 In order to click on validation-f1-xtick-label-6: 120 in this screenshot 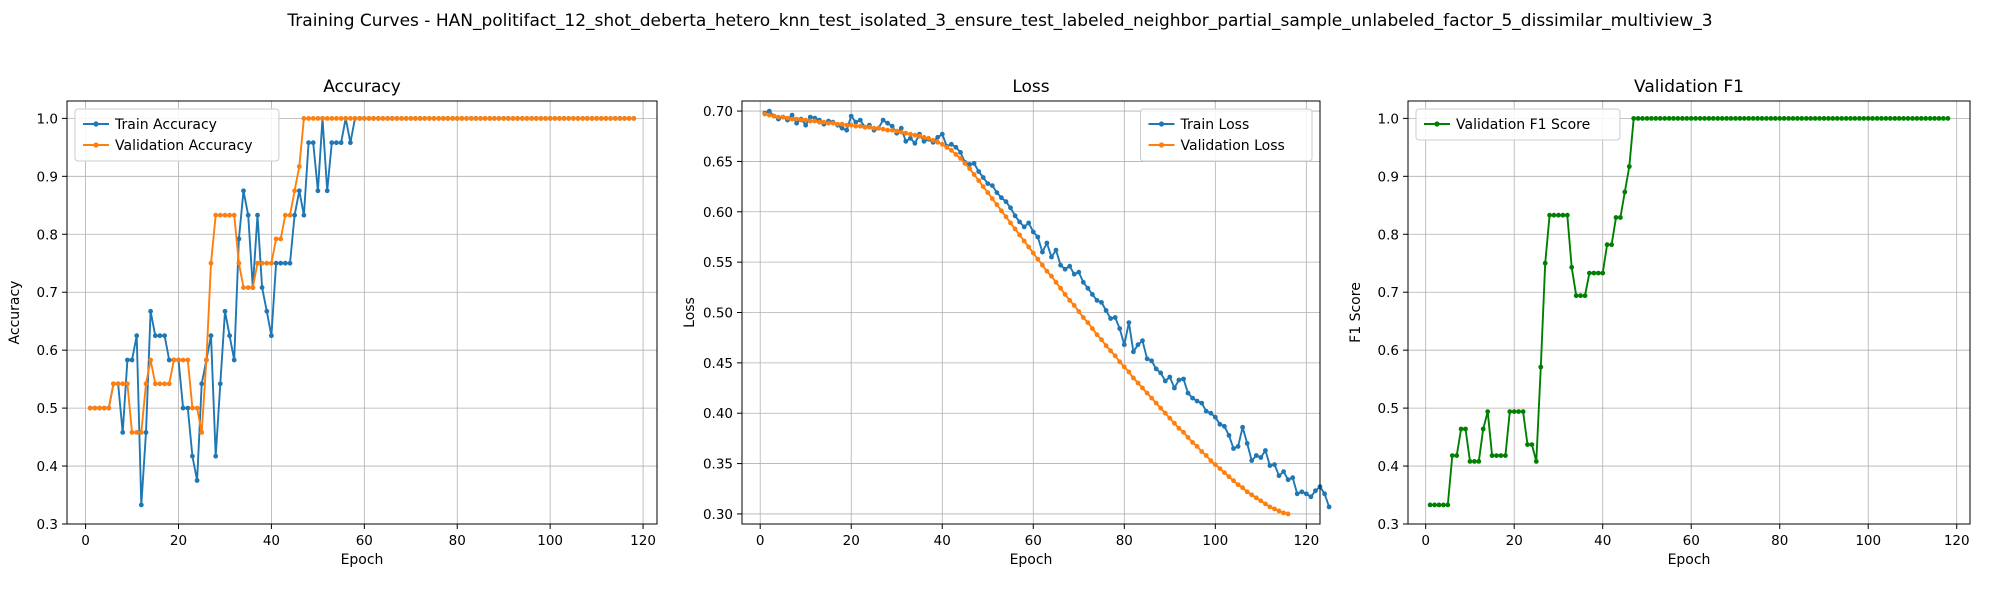, I will do `click(1957, 541)`.